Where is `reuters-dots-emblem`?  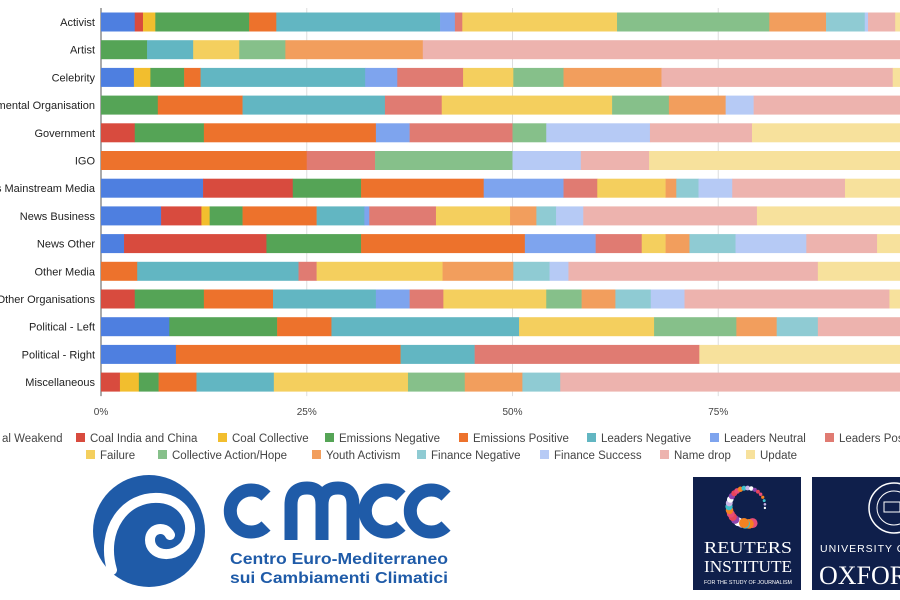
reuters-dots-emblem is located at coordinates (746, 507).